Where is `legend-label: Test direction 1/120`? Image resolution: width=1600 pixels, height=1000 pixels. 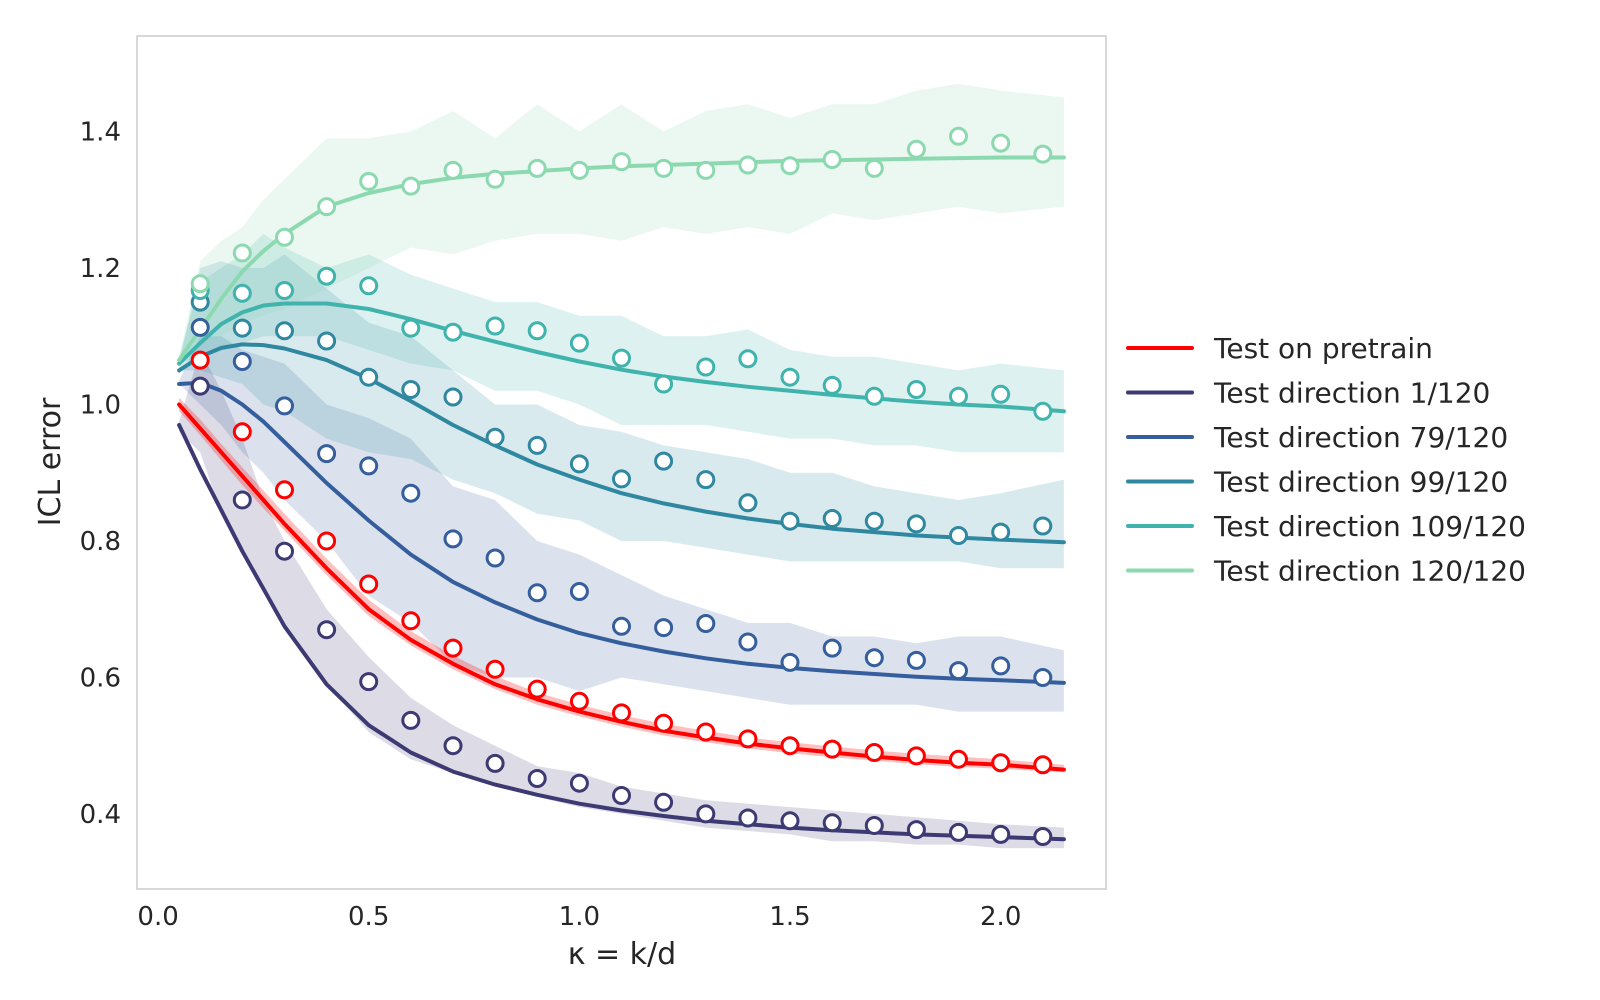 legend-label: Test direction 1/120 is located at coordinates (1351, 393).